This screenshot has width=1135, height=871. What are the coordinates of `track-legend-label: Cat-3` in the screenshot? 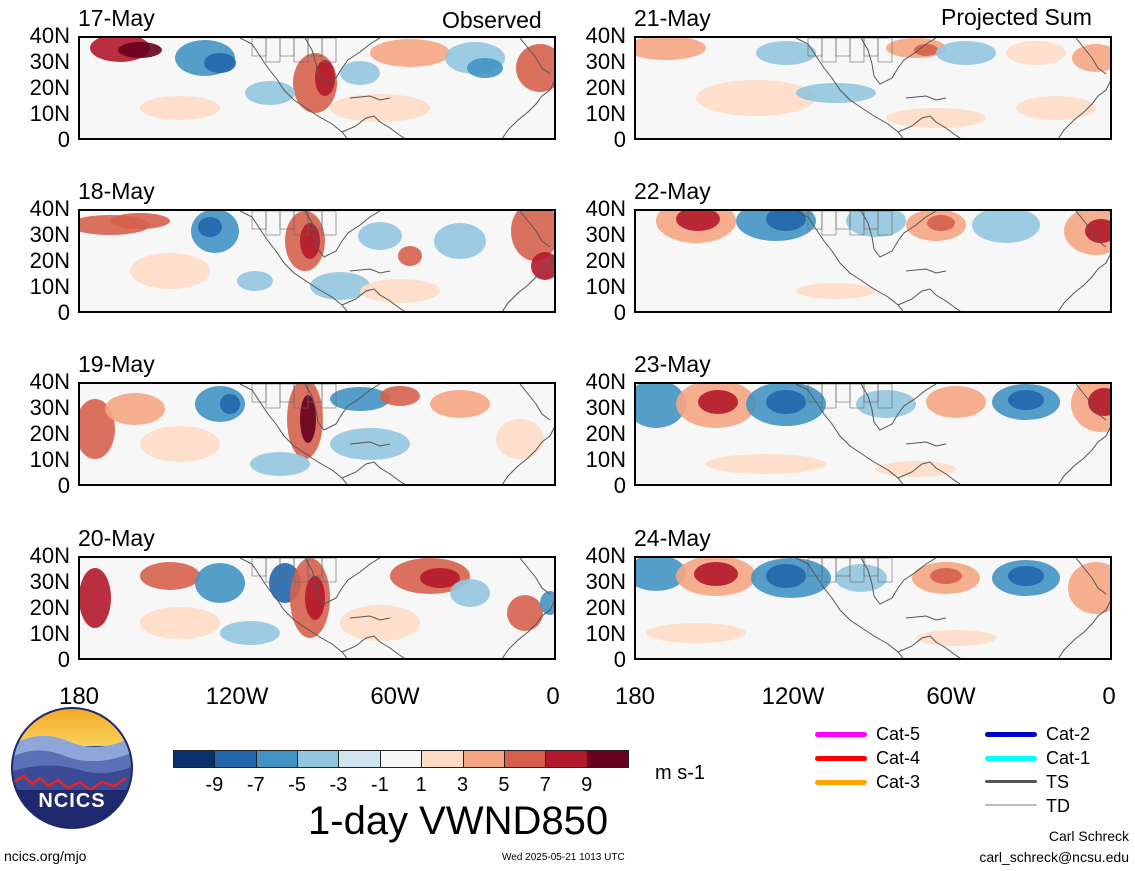 It's located at (898, 782).